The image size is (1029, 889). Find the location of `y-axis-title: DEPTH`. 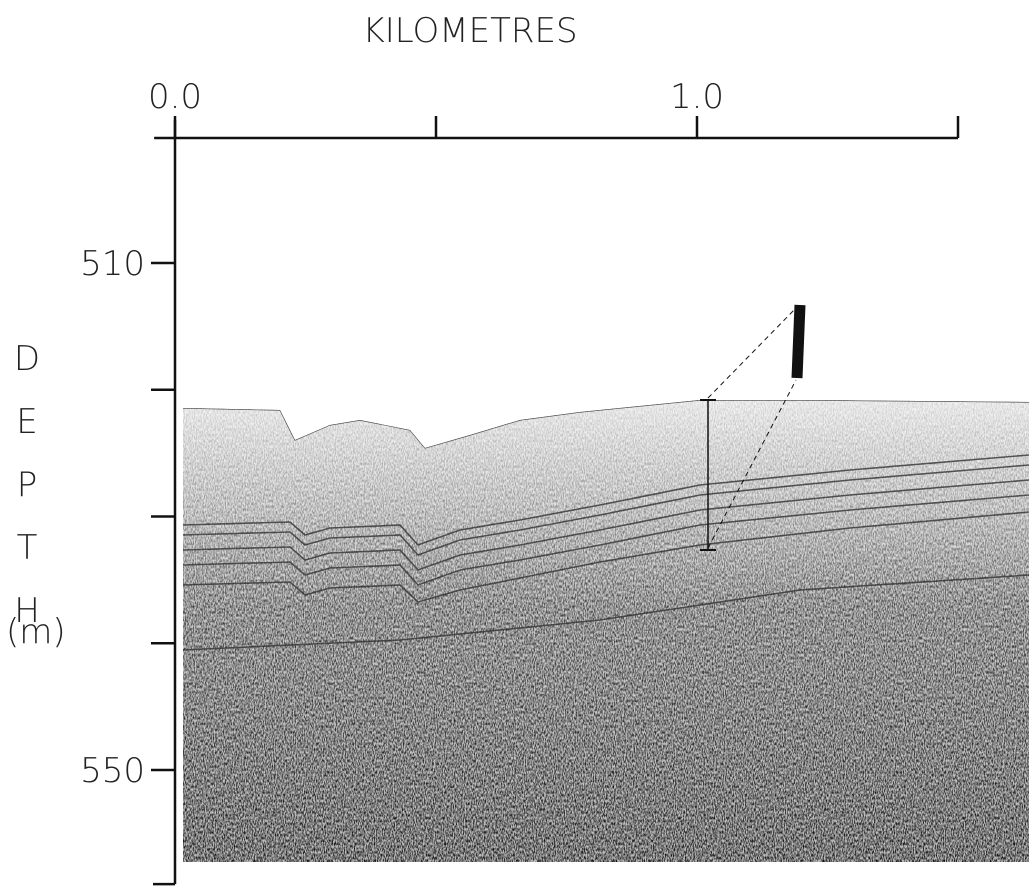

y-axis-title: DEPTH is located at coordinates (27, 485).